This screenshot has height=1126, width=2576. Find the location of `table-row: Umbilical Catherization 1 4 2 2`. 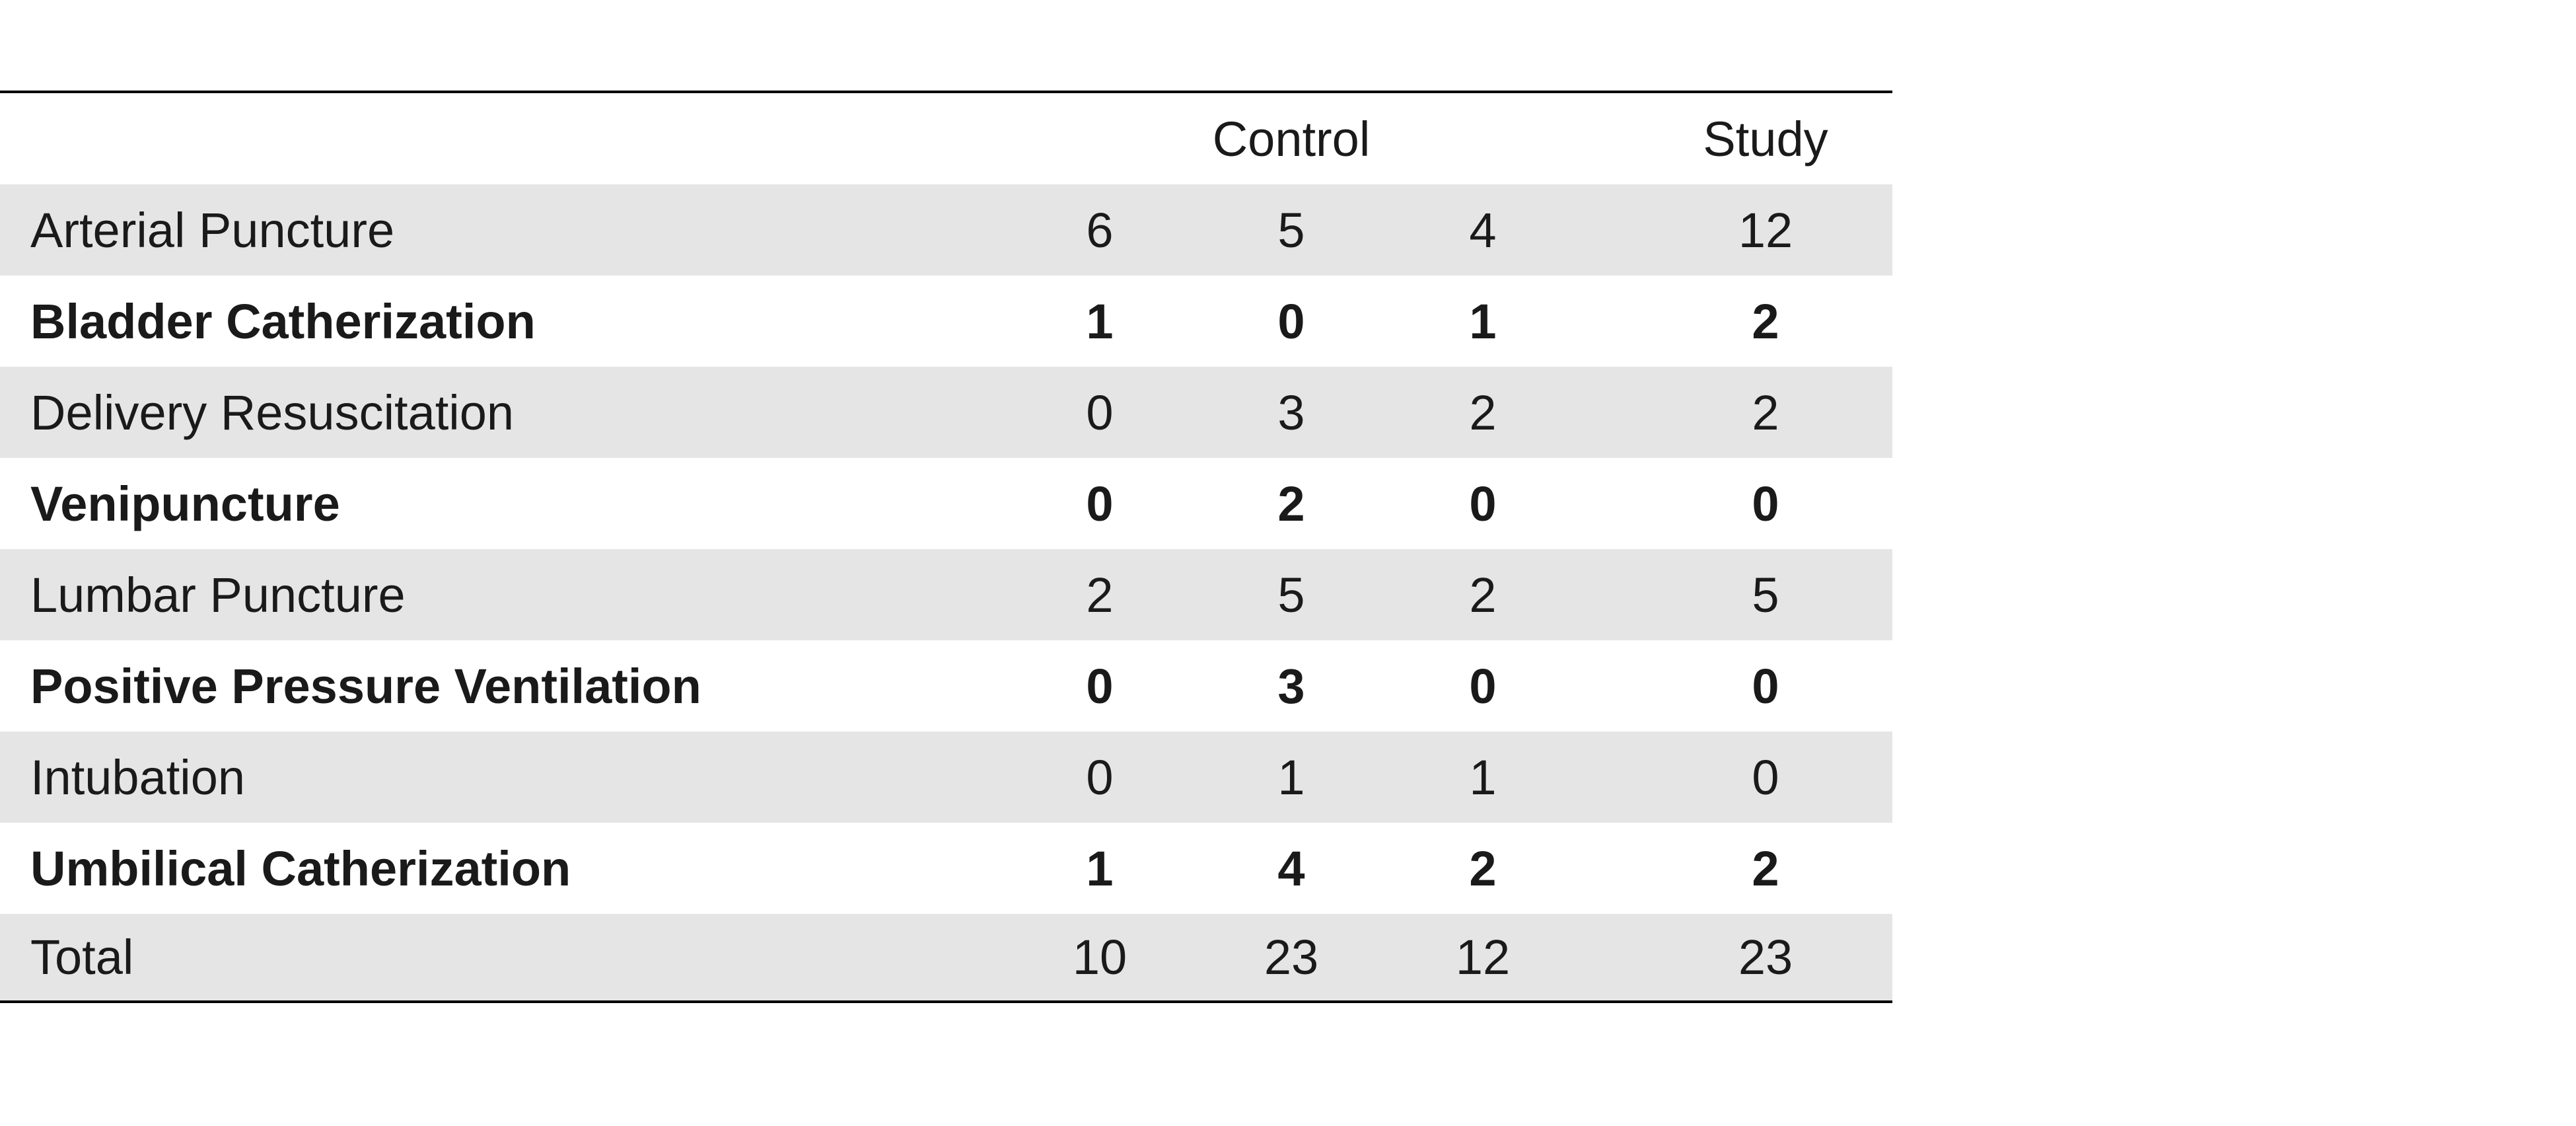

table-row: Umbilical Catherization 1 4 2 2 is located at coordinates (946, 868).